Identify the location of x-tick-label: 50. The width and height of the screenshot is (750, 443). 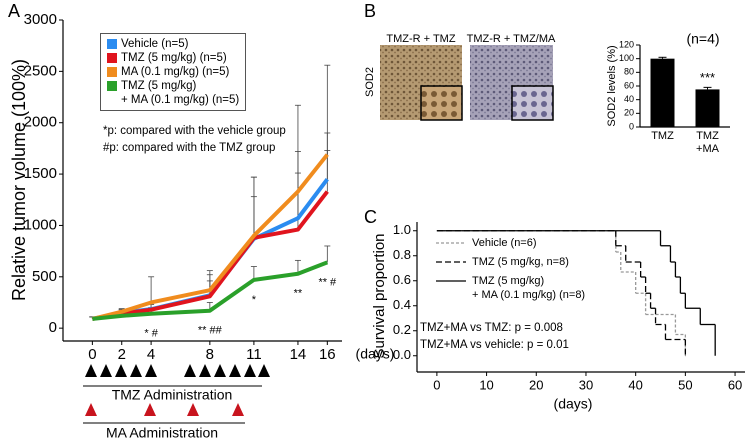
(685, 384).